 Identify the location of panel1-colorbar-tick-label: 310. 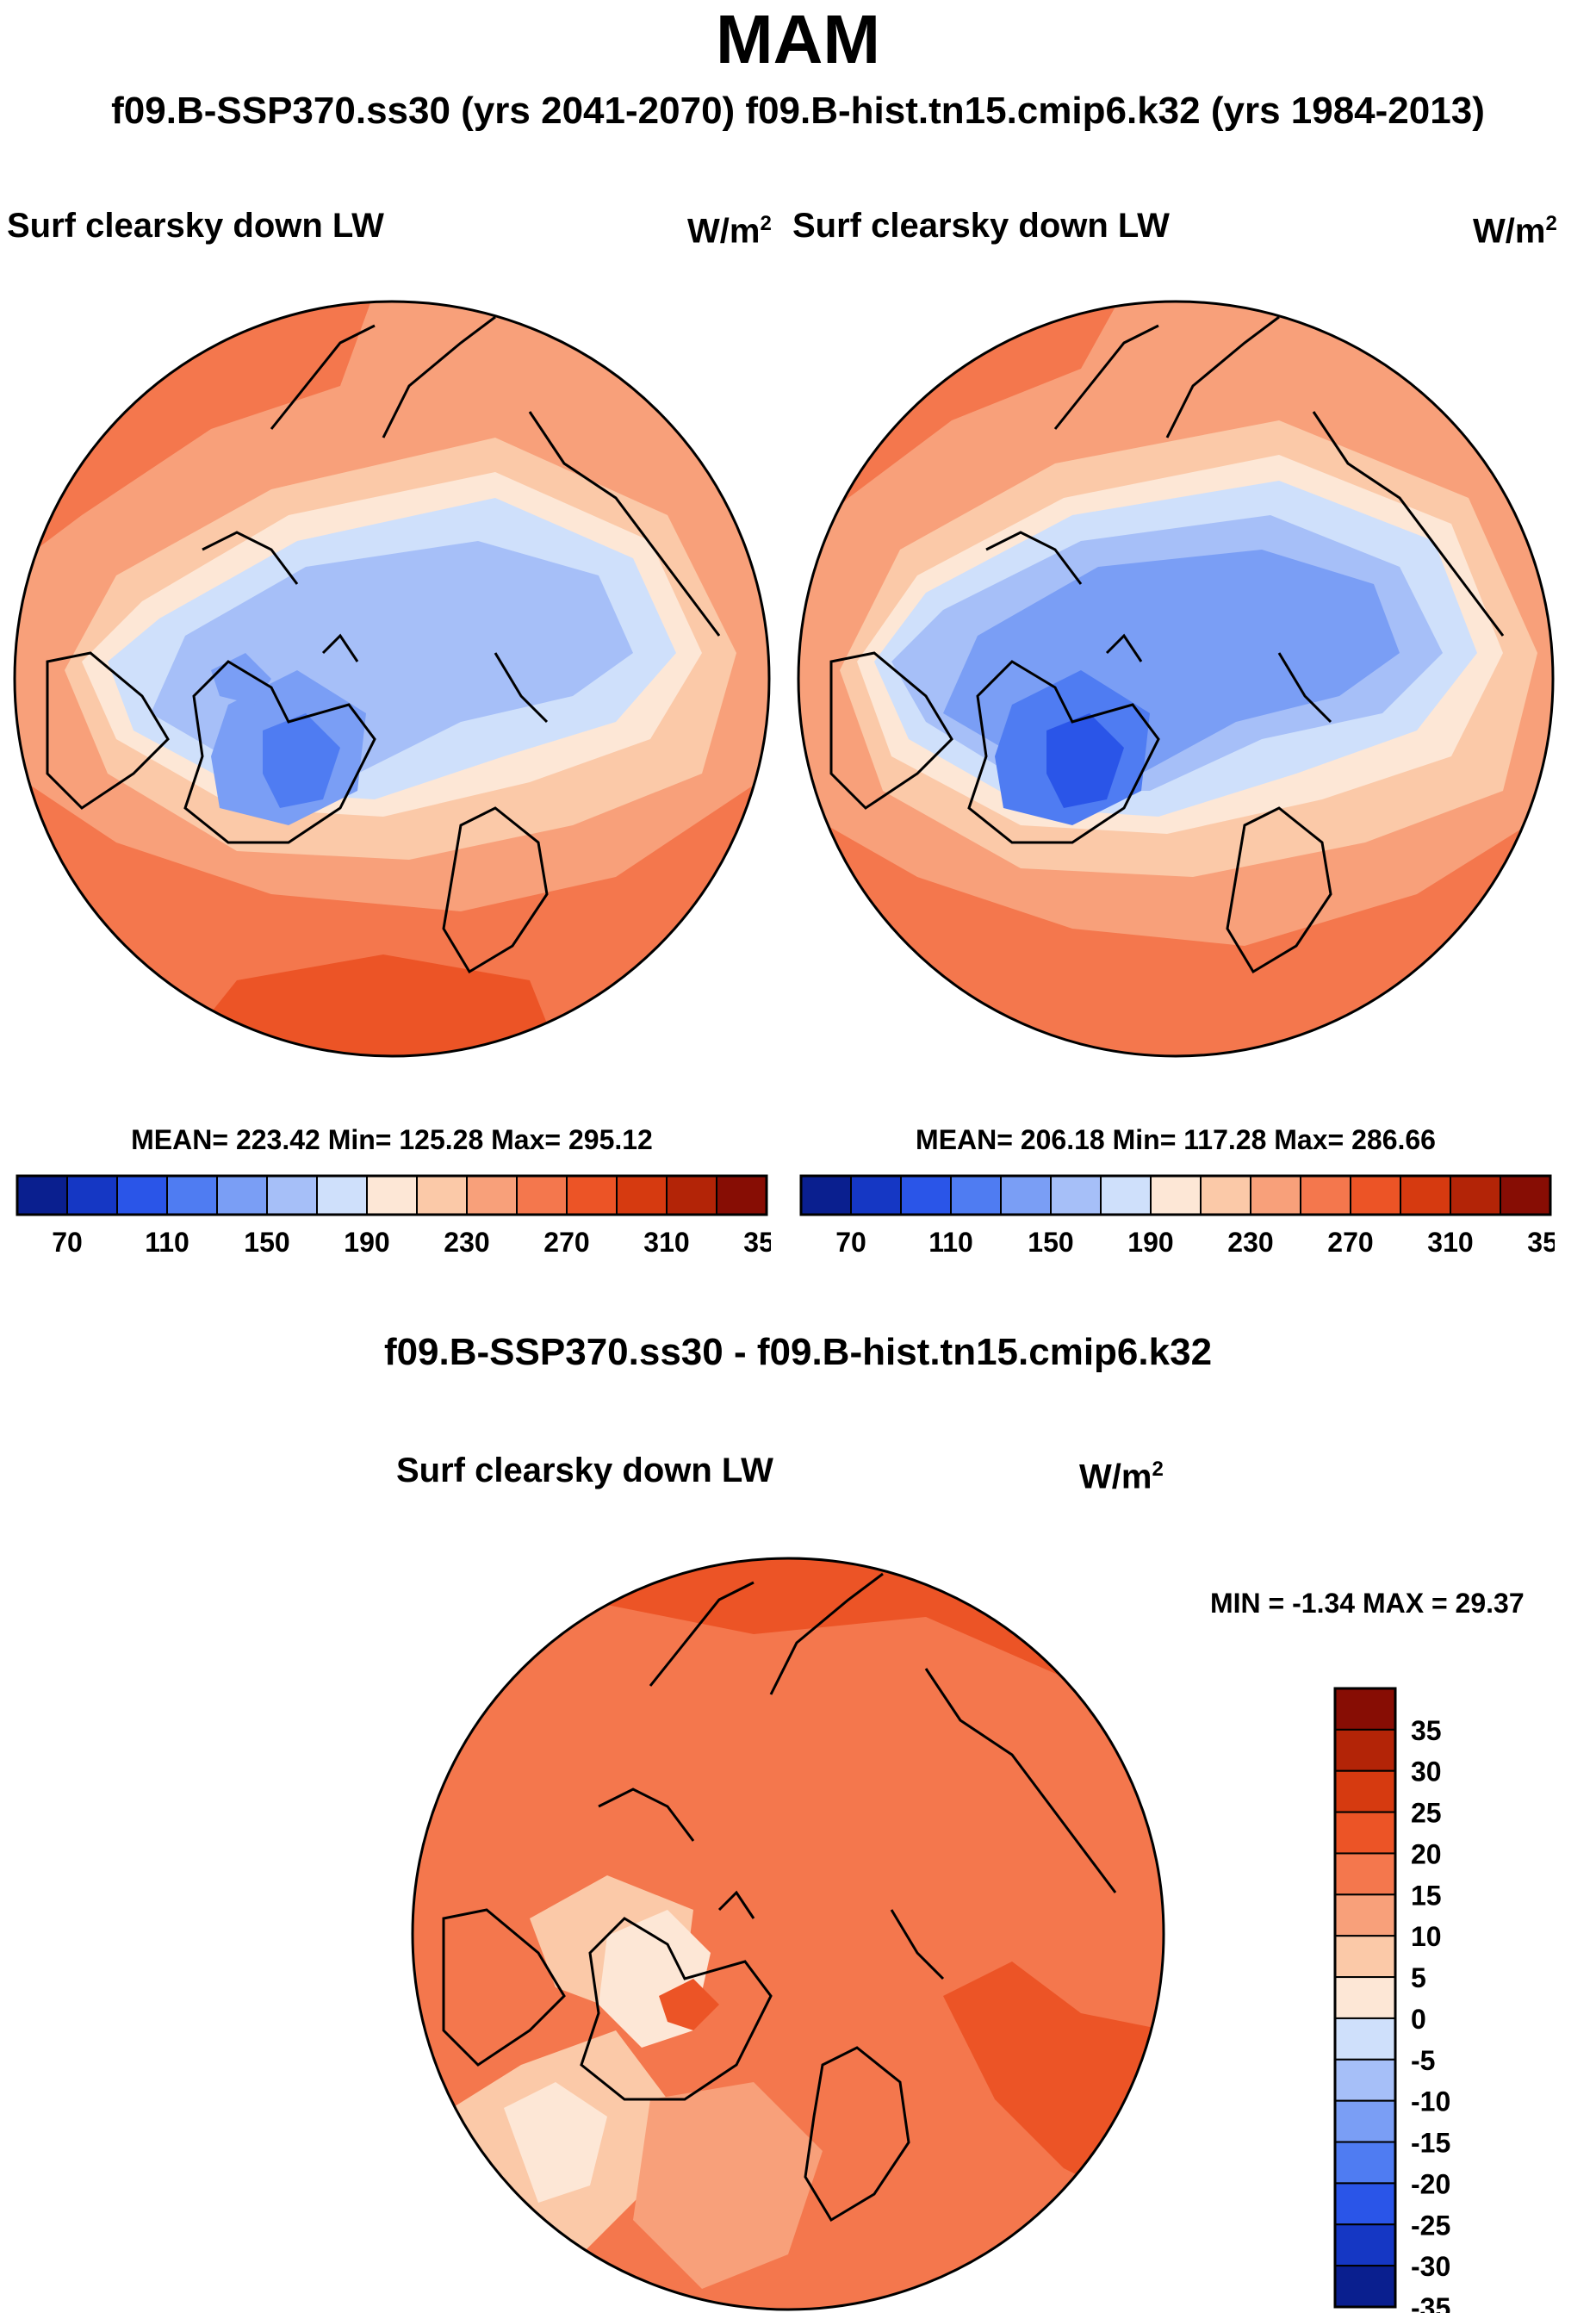
(666, 1242).